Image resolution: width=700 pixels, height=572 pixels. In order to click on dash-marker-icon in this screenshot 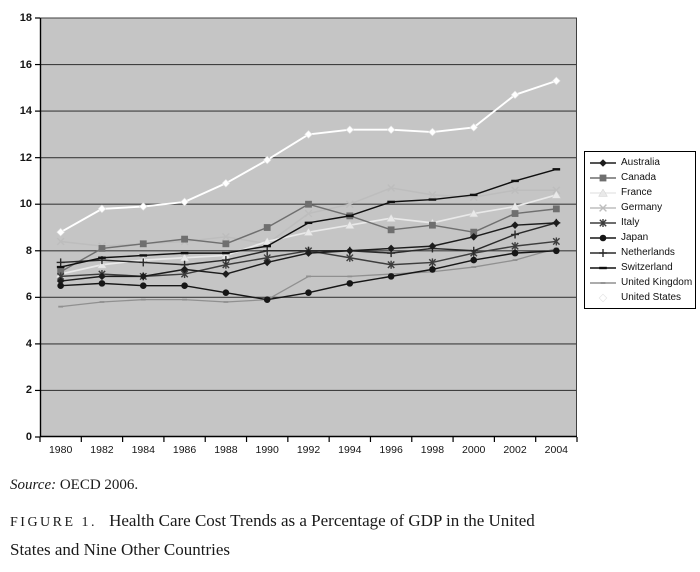, I will do `click(603, 267)`.